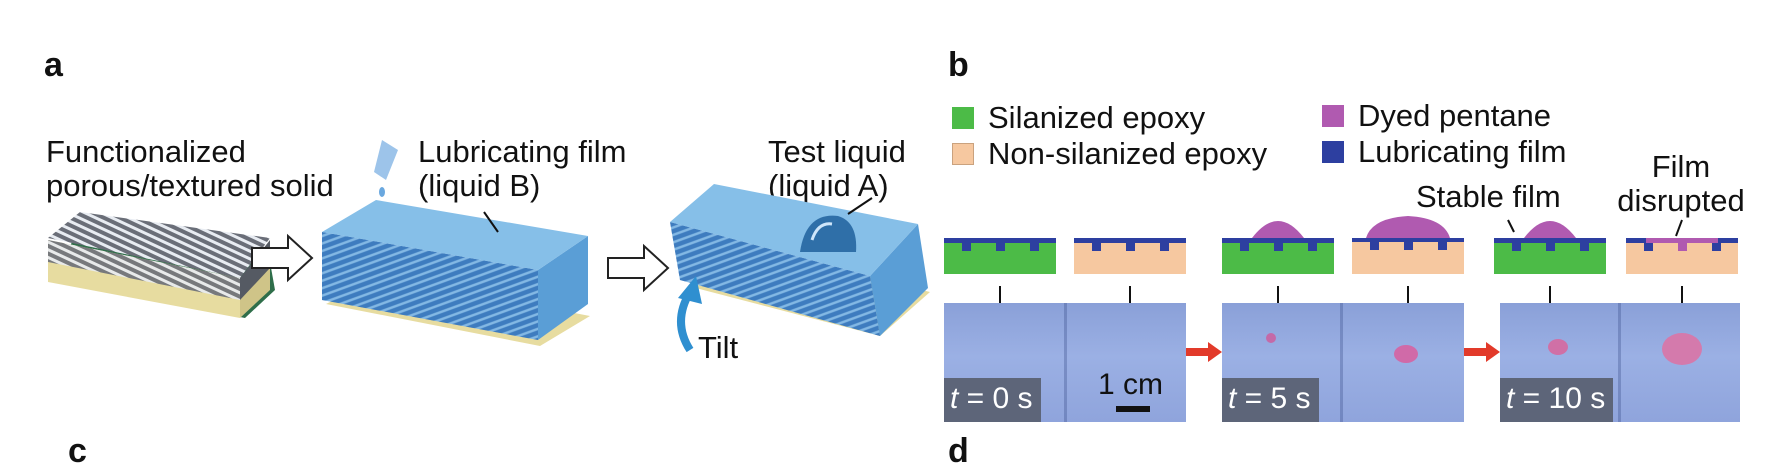 This screenshot has width=1778, height=471. What do you see at coordinates (1128, 153) in the screenshot?
I see `legend-label-non-silanized: Non-silanized epoxy` at bounding box center [1128, 153].